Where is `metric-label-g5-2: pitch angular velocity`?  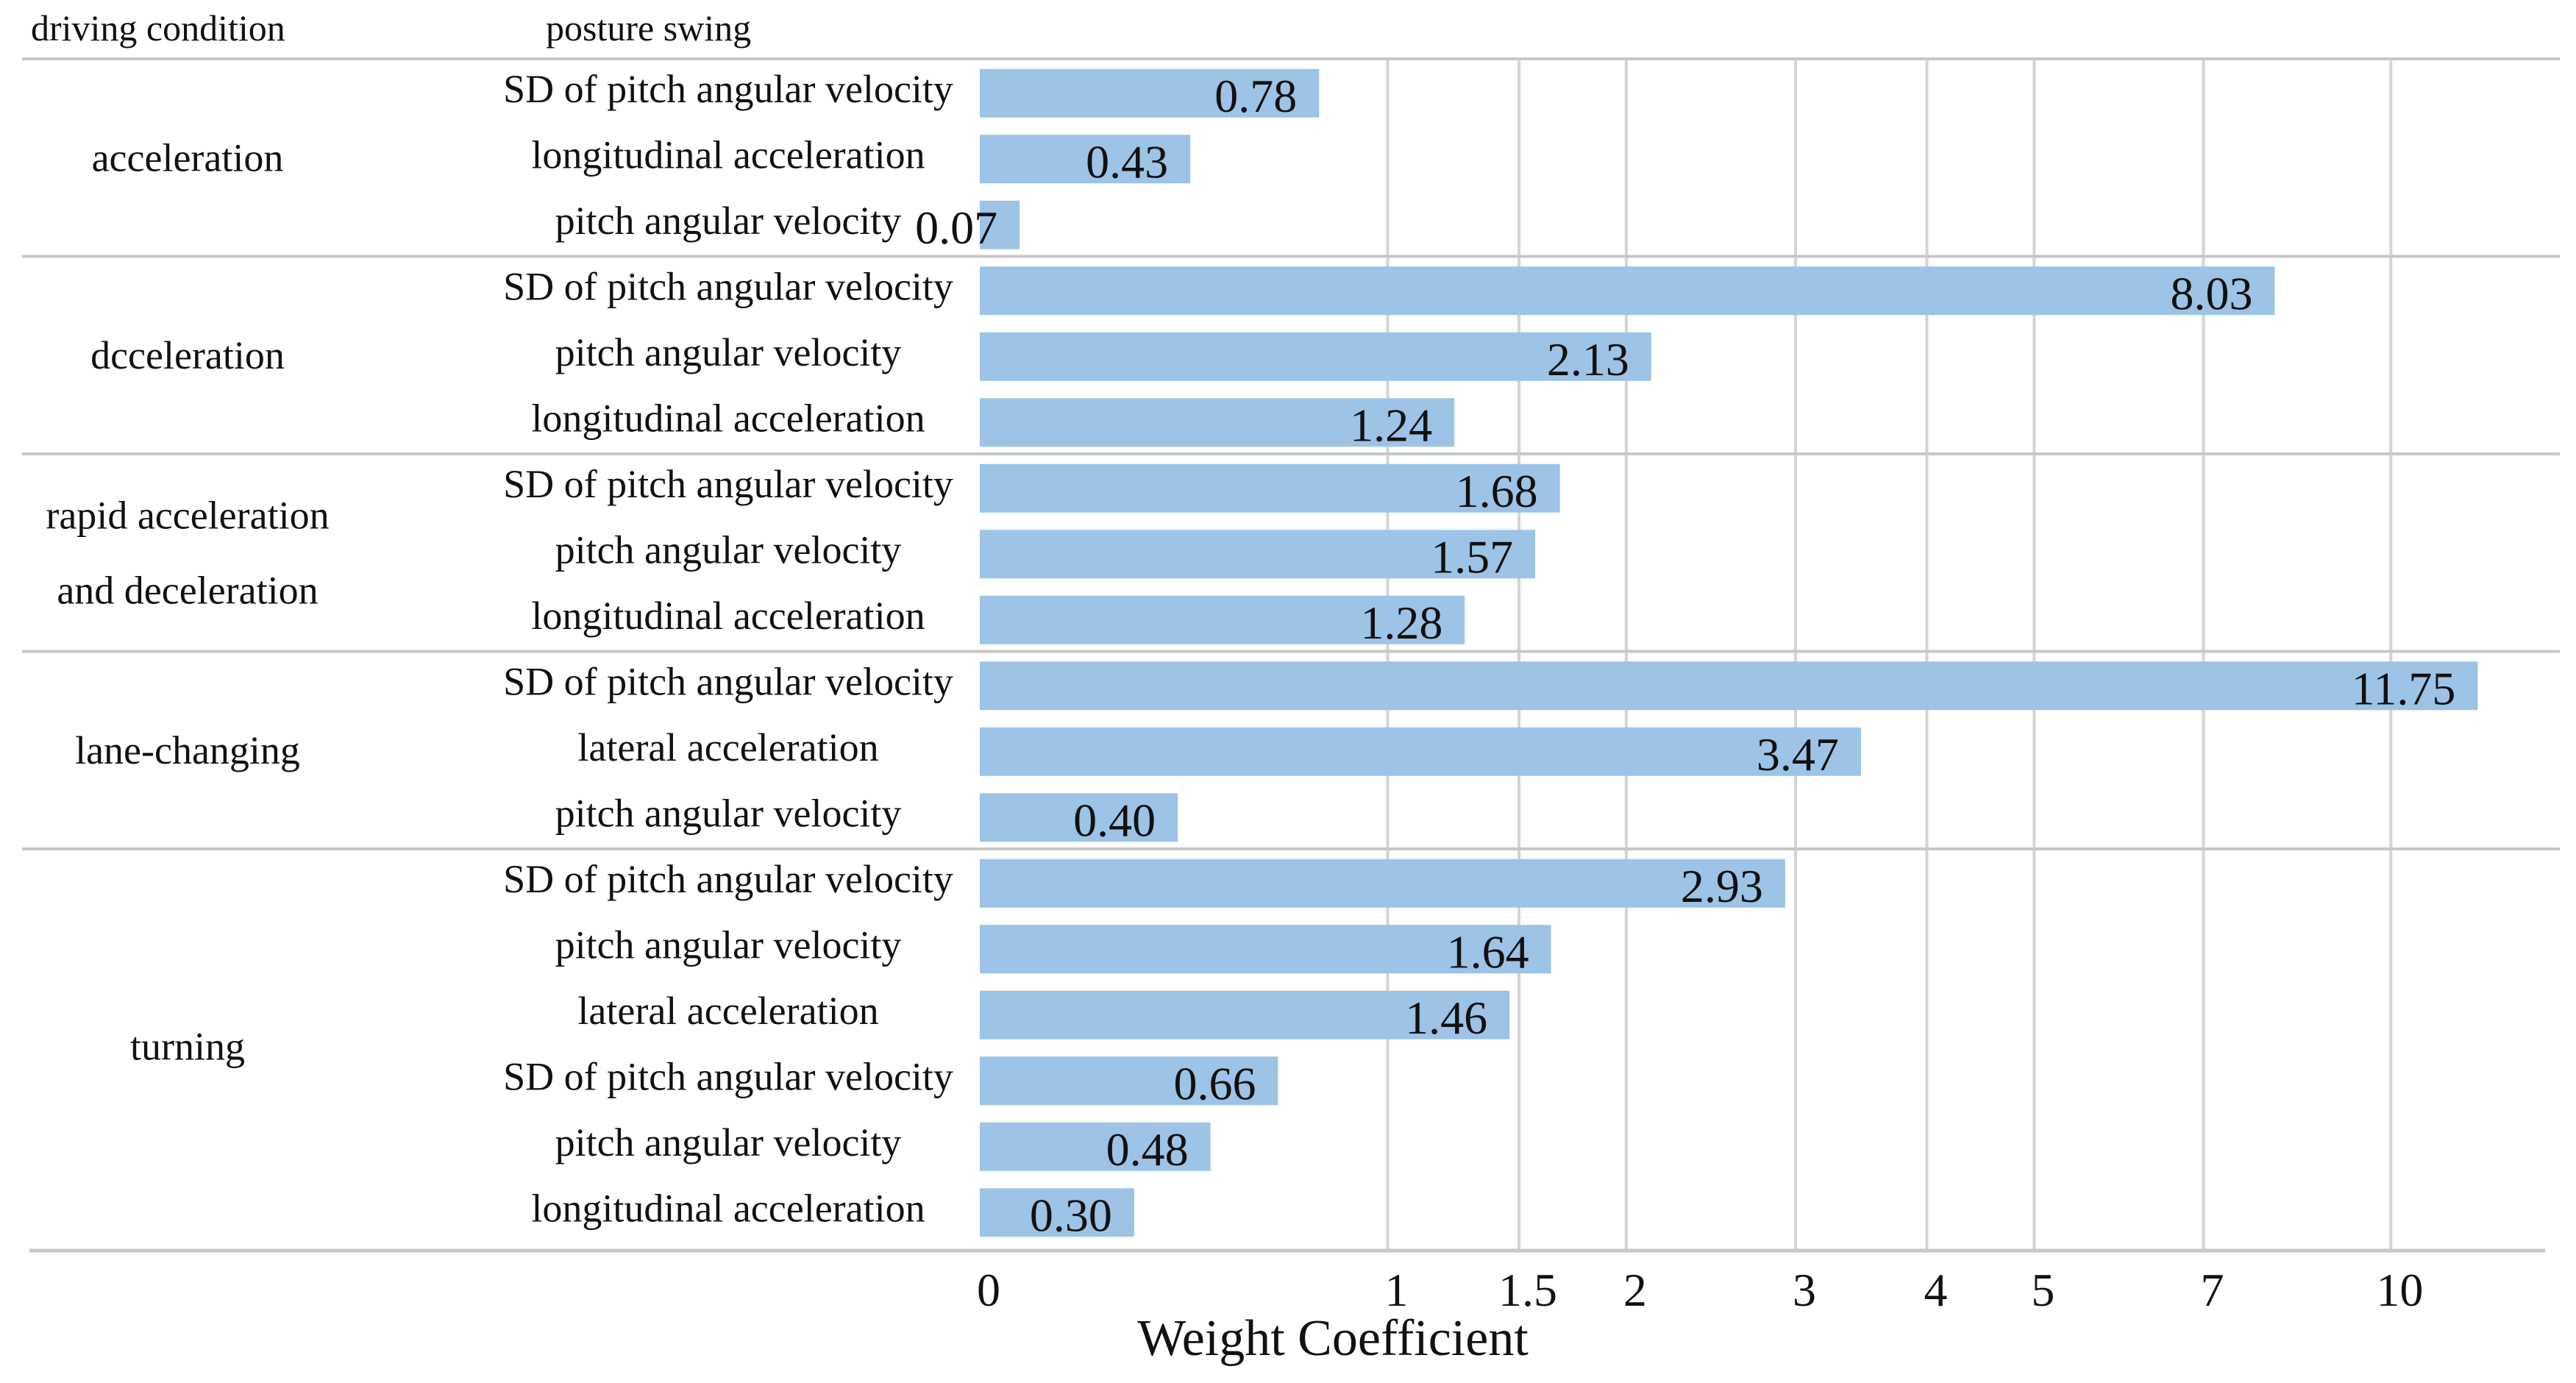 metric-label-g5-2: pitch angular velocity is located at coordinates (728, 945).